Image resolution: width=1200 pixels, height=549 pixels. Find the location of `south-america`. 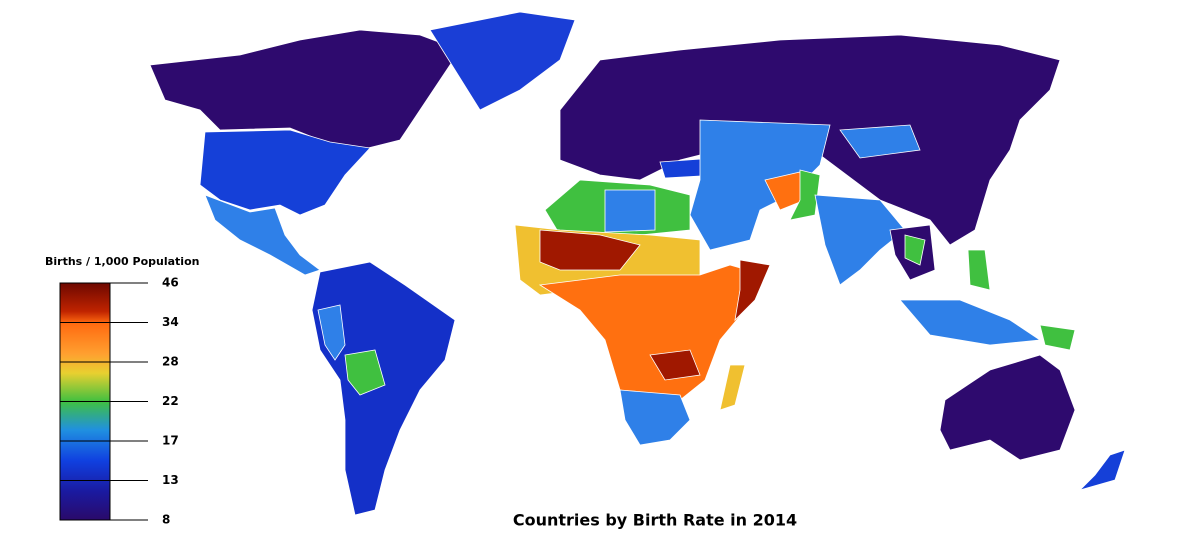

south-america is located at coordinates (383, 388).